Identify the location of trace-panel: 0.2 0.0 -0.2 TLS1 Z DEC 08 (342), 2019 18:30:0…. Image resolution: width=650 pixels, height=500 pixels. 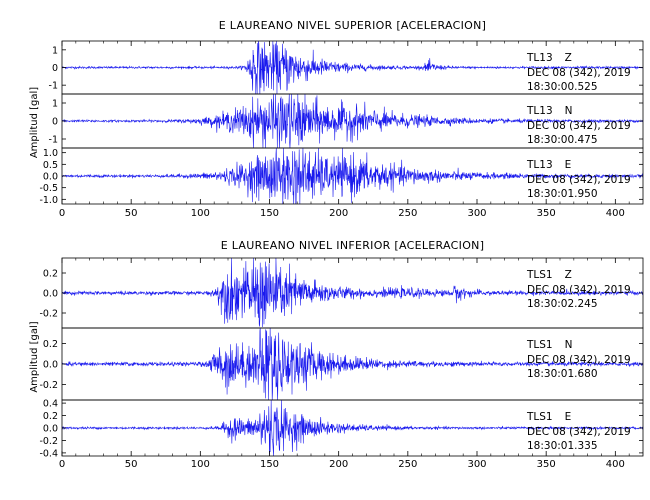
(341, 293).